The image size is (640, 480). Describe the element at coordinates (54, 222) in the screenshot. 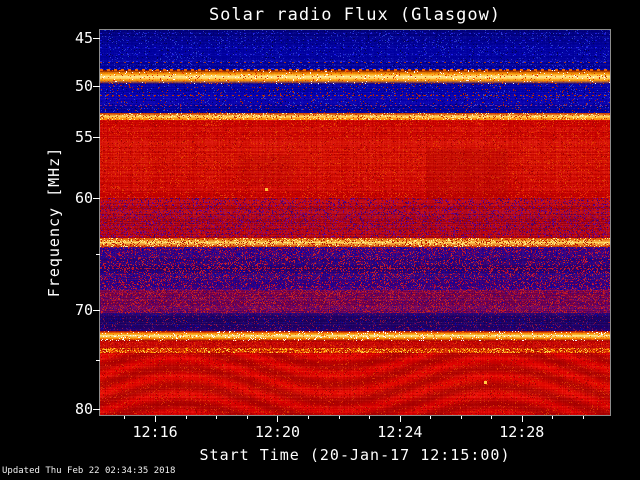

I see `y-axis-title: Frequency [MHz]` at that location.